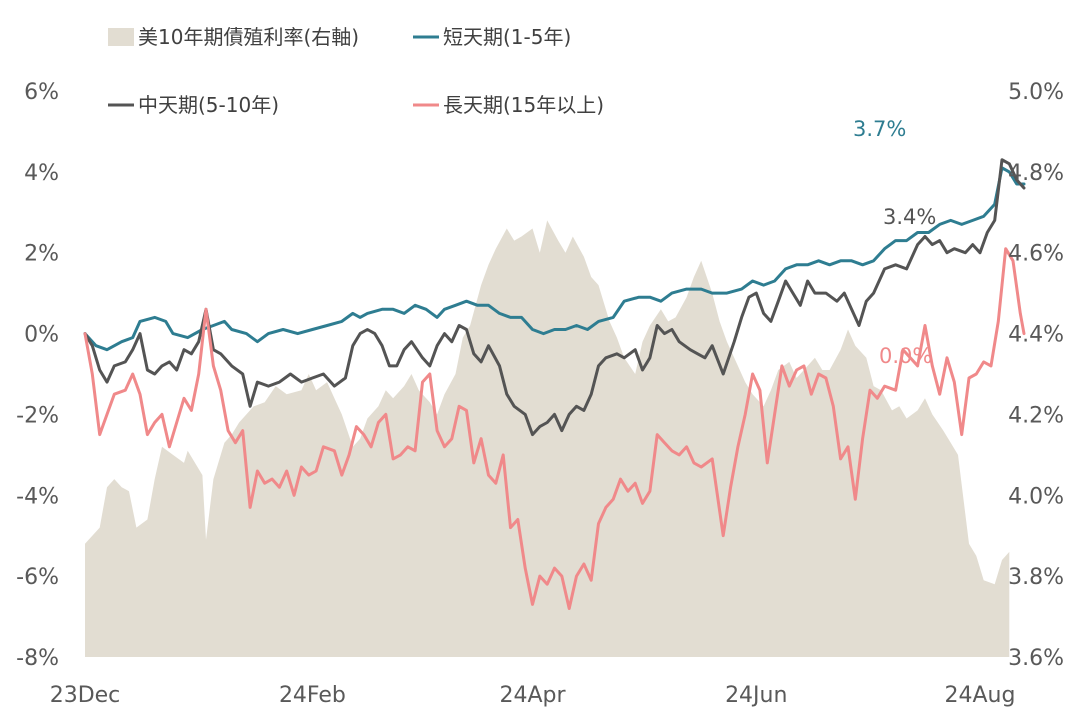  I want to click on x-tick-label: 24Jun, so click(756, 695).